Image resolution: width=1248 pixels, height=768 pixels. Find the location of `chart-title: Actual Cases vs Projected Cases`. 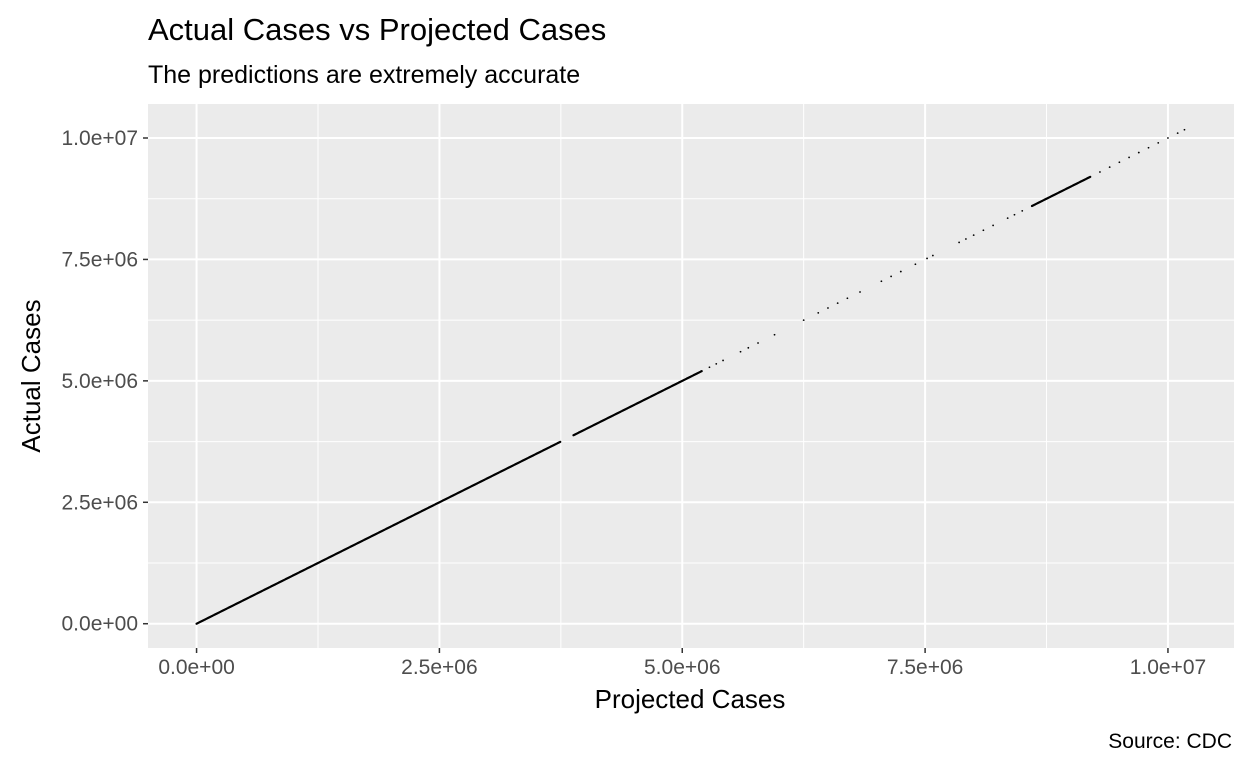

chart-title: Actual Cases vs Projected Cases is located at coordinates (377, 29).